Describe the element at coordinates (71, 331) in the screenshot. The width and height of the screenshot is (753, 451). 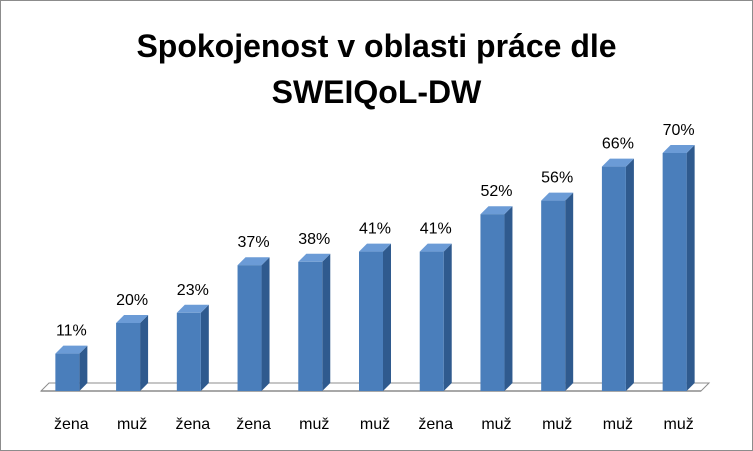
I see `data-label: 11%` at that location.